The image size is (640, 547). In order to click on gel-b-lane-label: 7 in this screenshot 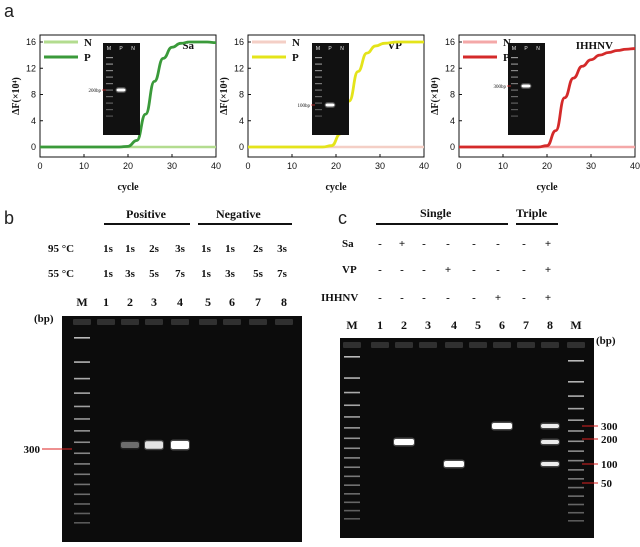, I will do `click(258, 302)`.